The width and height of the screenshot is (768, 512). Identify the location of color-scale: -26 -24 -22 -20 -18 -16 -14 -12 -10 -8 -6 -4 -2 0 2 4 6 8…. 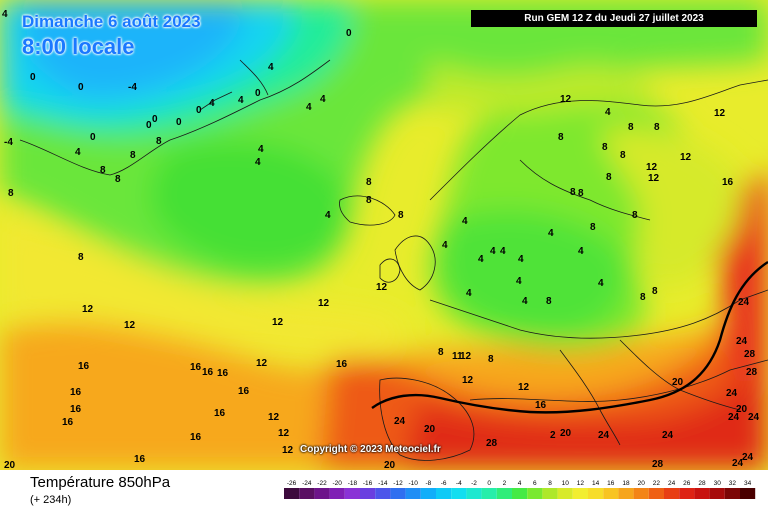
(520, 489).